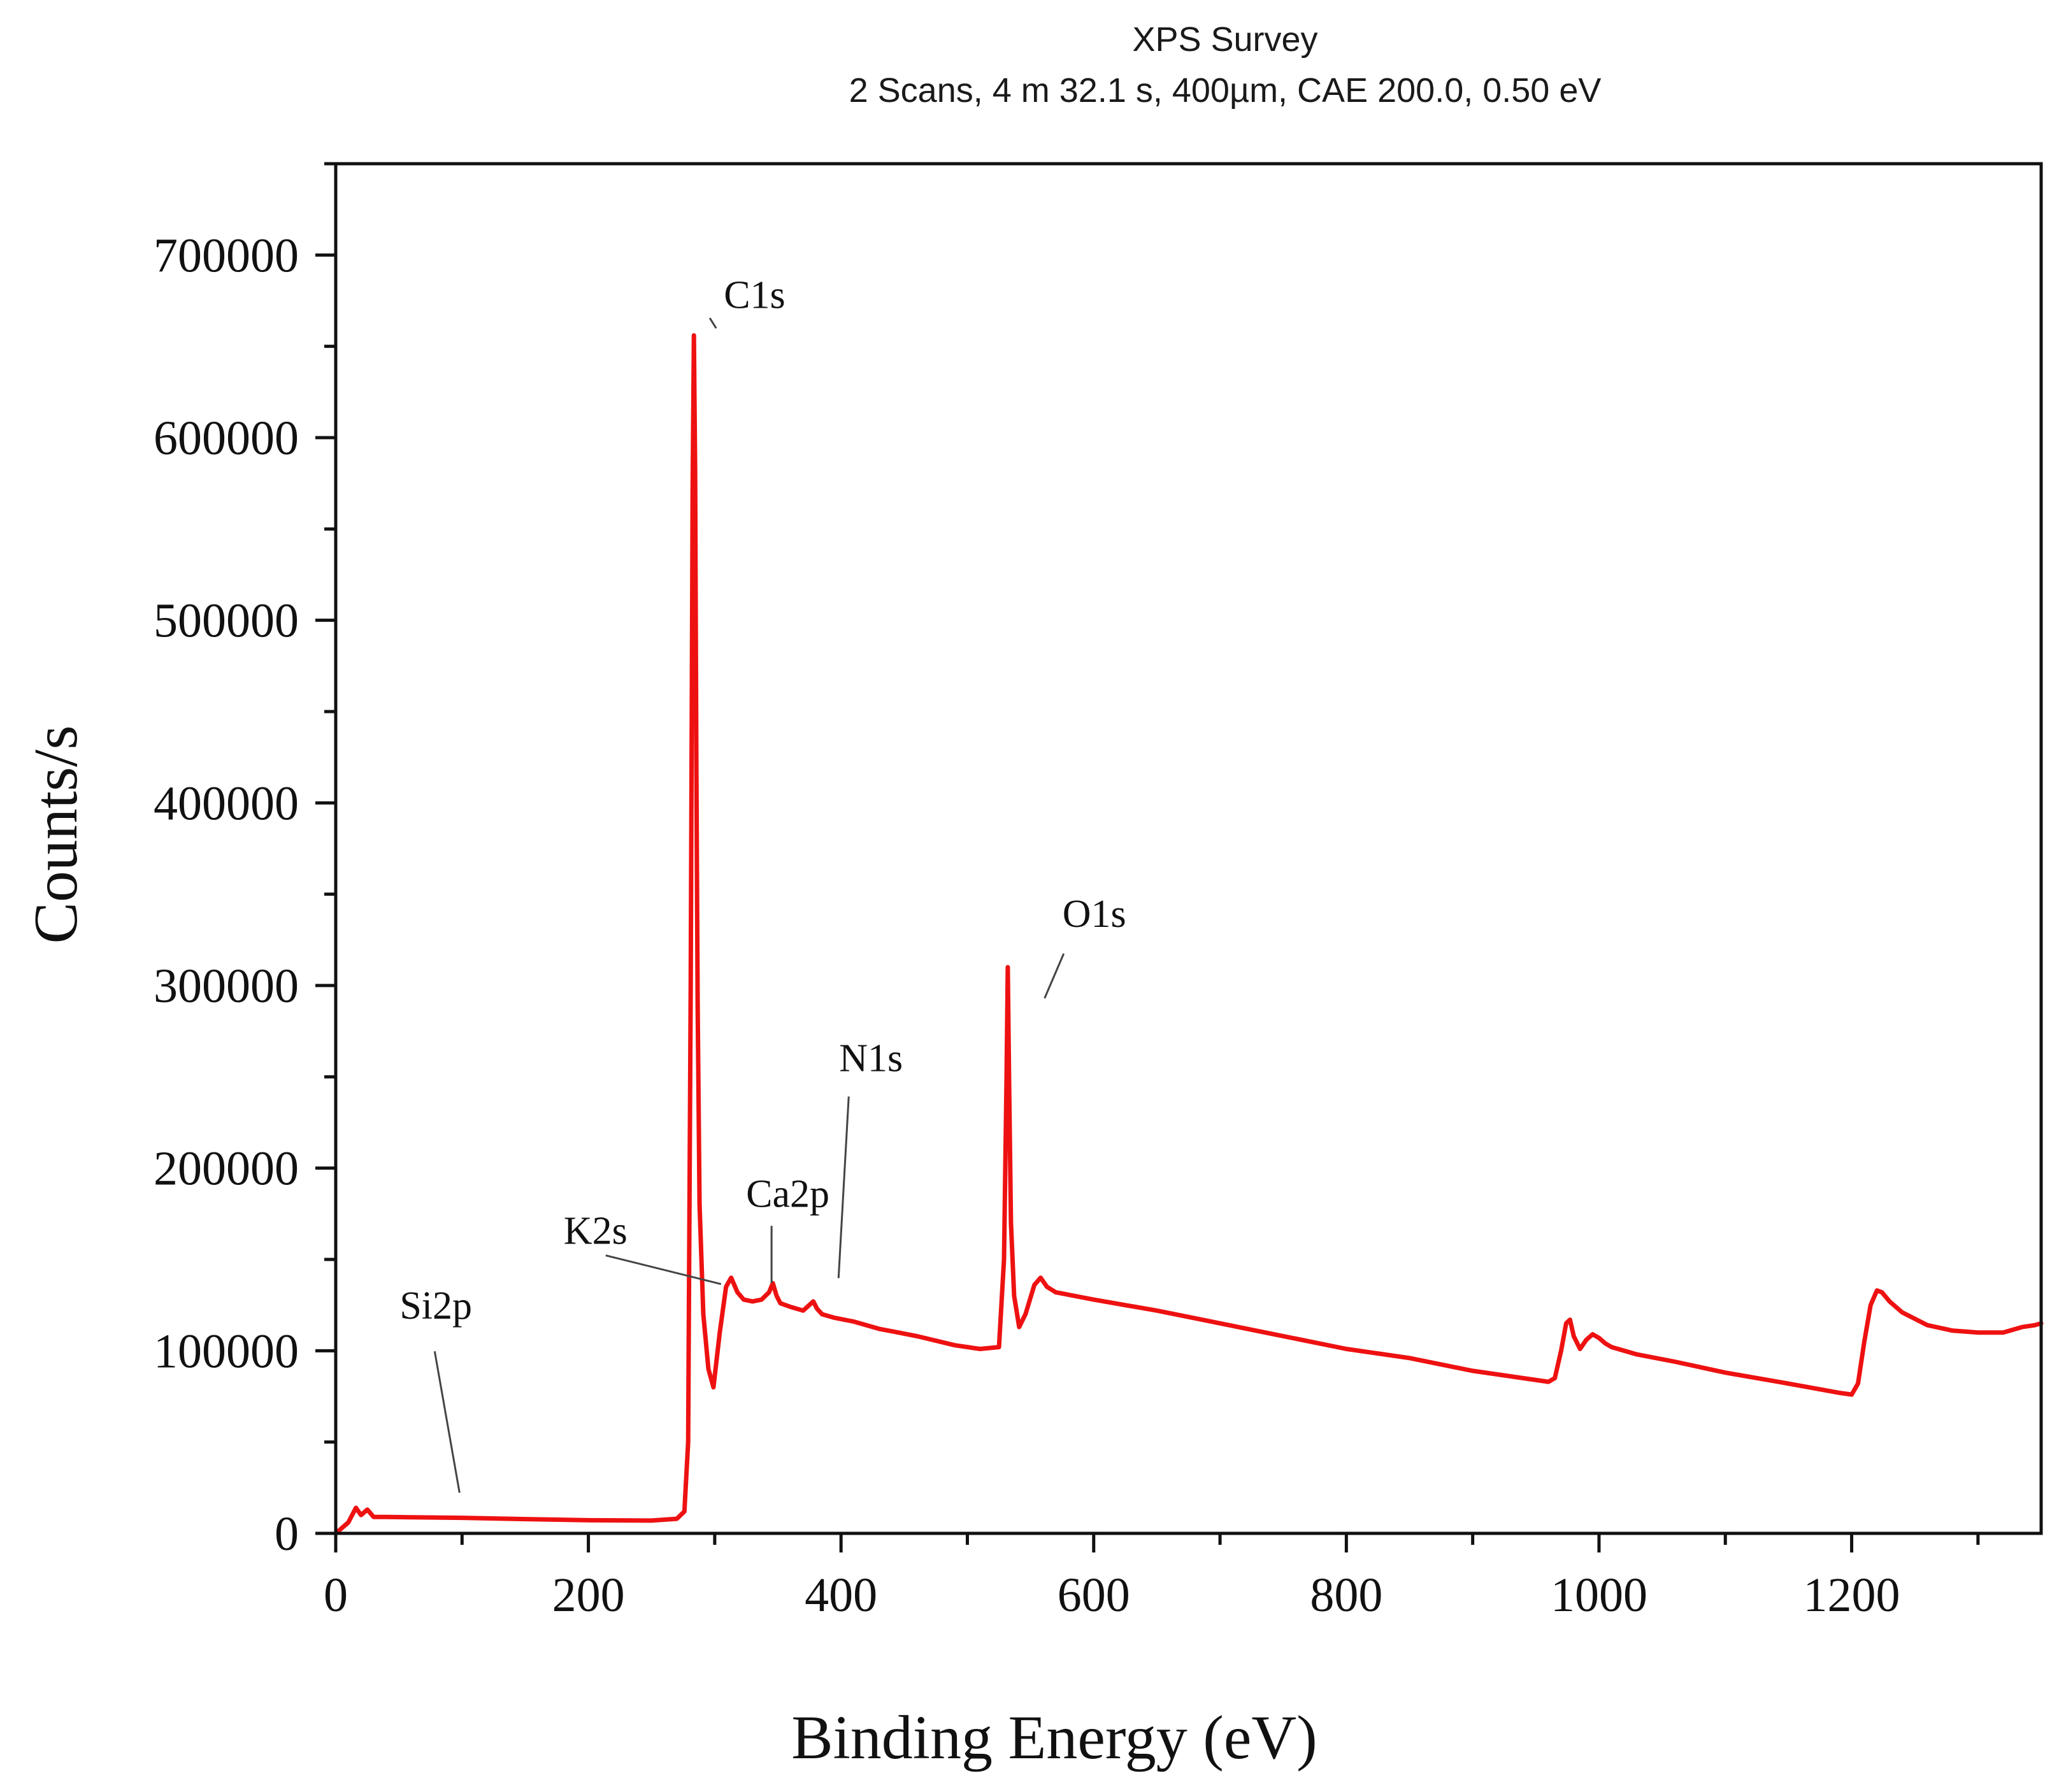  I want to click on y-tick-label: 300000, so click(226, 986).